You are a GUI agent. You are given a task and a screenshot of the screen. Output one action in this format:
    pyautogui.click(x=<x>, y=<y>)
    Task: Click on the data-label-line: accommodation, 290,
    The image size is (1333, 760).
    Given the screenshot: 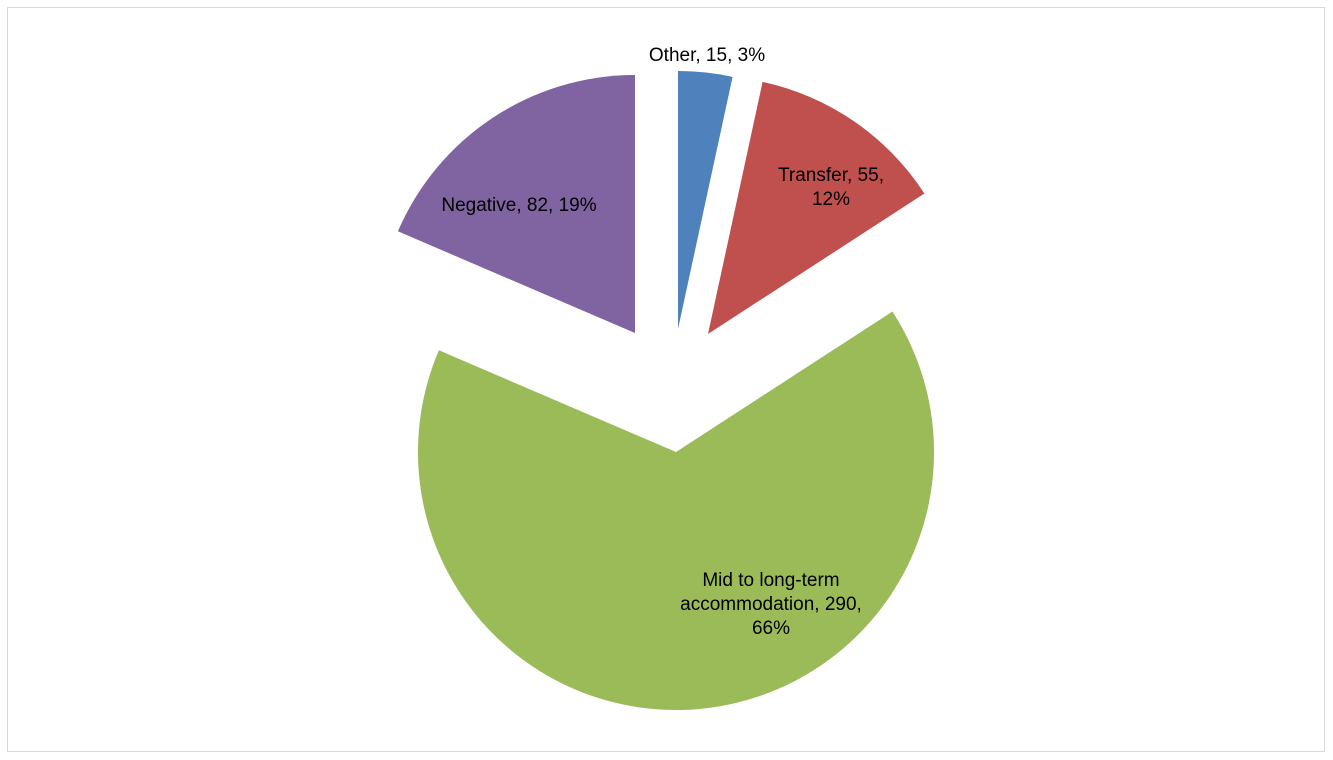 What is the action you would take?
    pyautogui.click(x=771, y=604)
    